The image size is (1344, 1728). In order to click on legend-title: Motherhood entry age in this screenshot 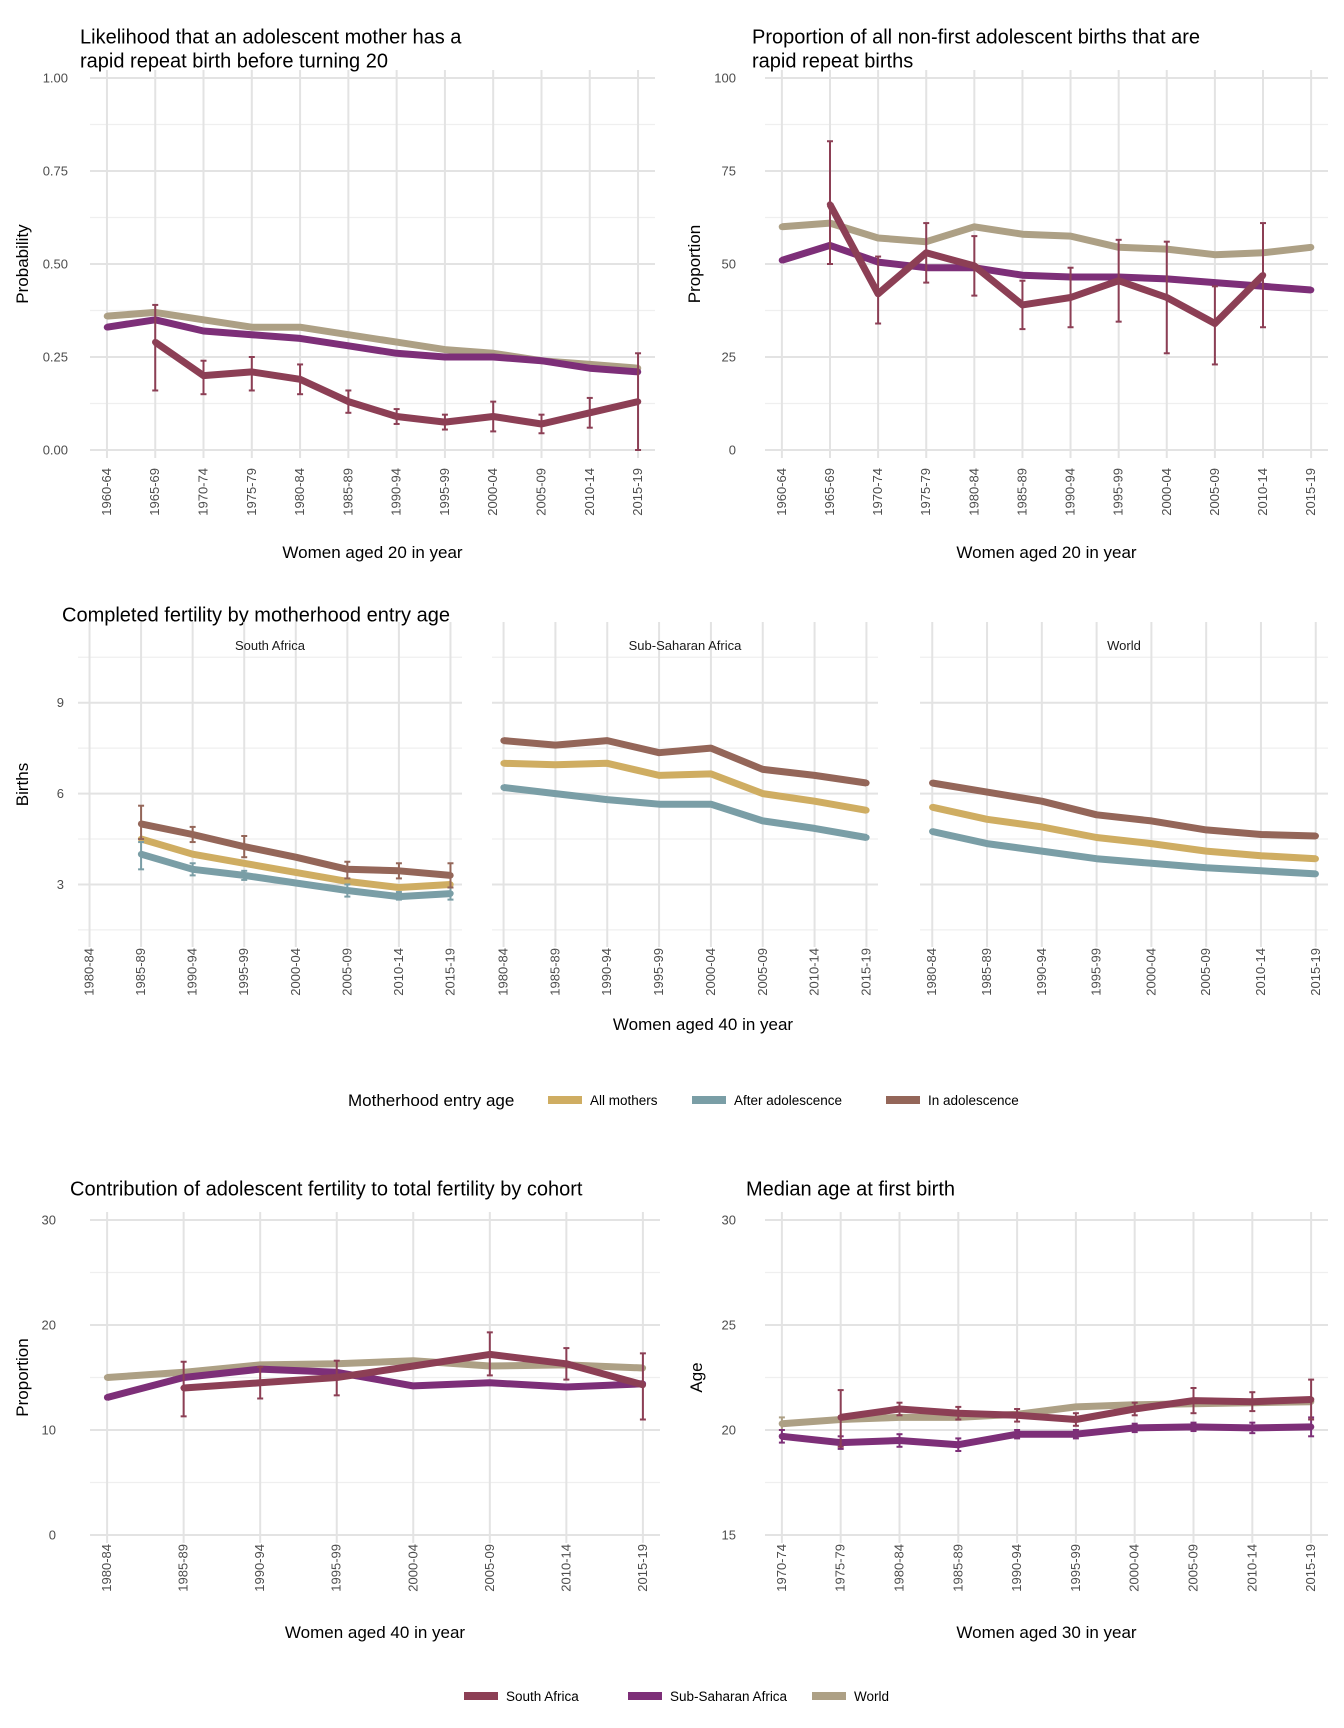, I will do `click(431, 1100)`.